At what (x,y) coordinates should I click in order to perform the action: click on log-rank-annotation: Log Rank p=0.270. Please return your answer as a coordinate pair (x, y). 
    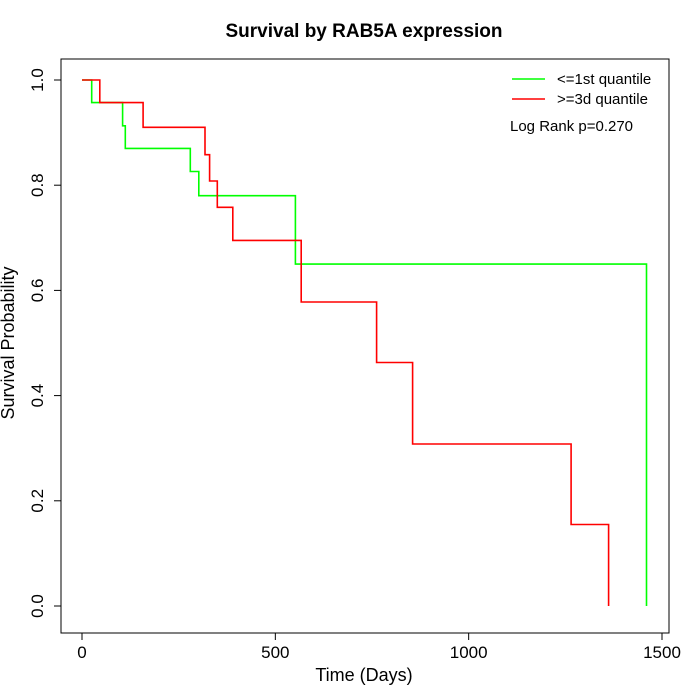
    Looking at the image, I should click on (571, 126).